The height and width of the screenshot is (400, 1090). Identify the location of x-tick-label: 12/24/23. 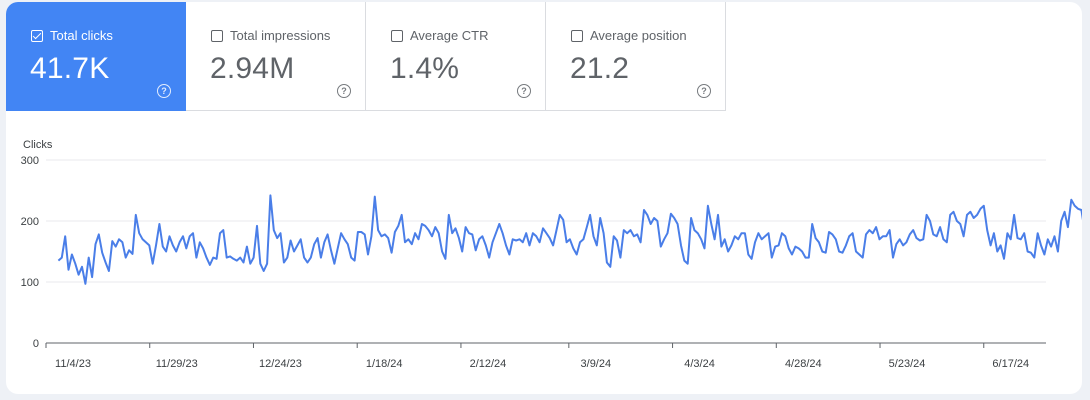
(280, 364).